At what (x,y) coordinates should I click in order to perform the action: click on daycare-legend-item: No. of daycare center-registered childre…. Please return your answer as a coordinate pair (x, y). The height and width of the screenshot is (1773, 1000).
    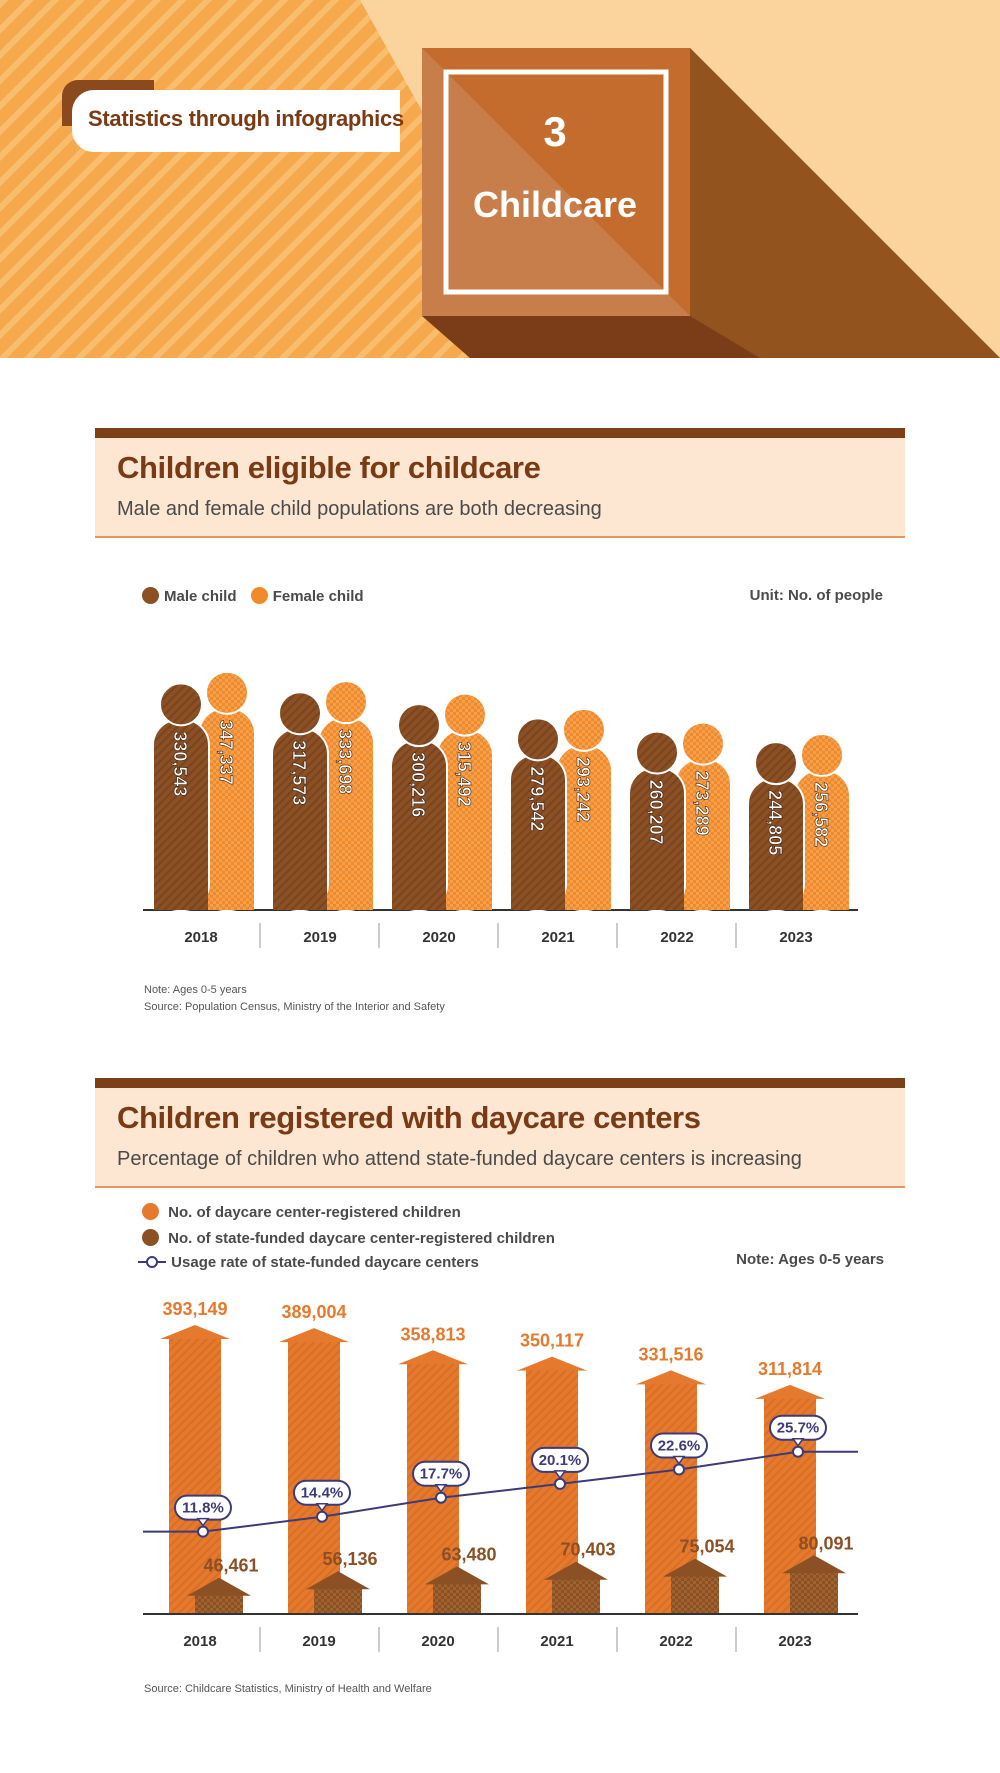
    Looking at the image, I should click on (301, 1212).